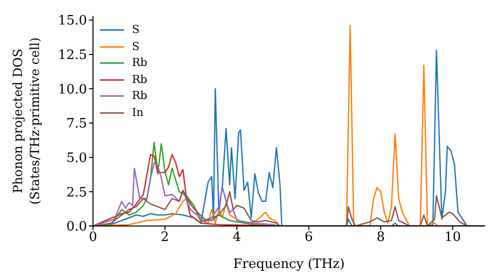  I want to click on y-tick-label: 15.0, so click(72, 21).